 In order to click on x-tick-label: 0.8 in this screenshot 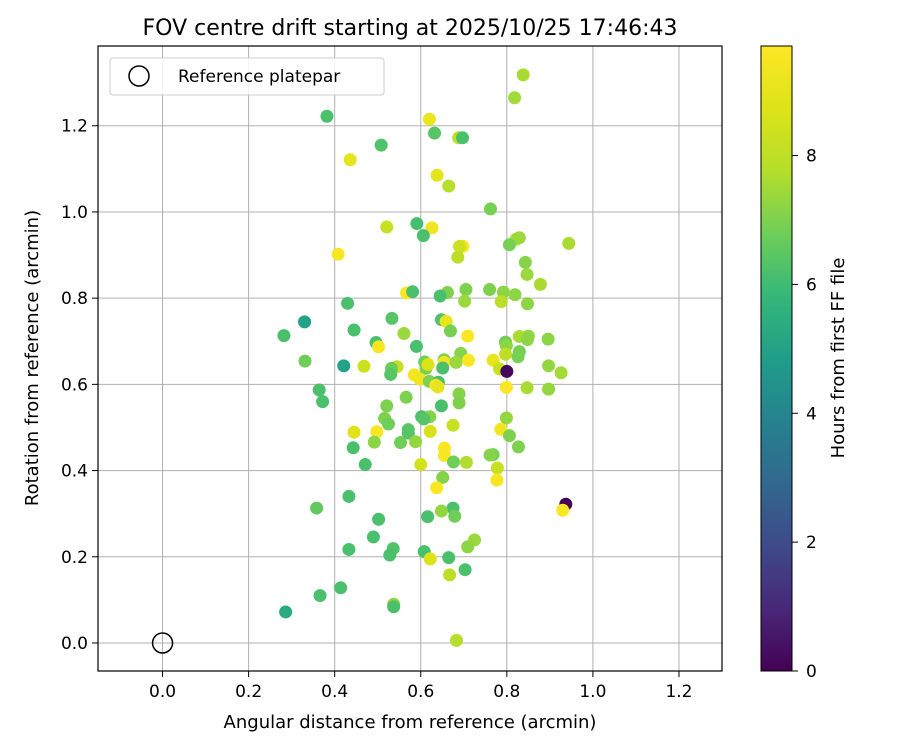, I will do `click(506, 692)`.